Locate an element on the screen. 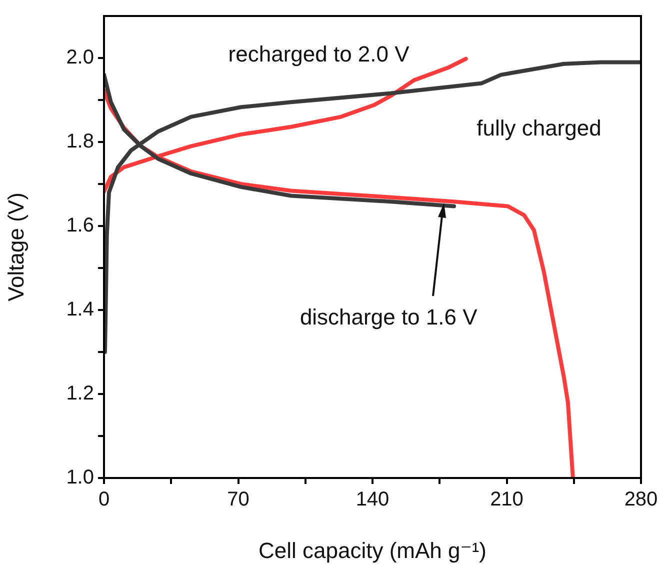 The image size is (665, 569). y-tick-label: 1.6 is located at coordinates (80, 225).